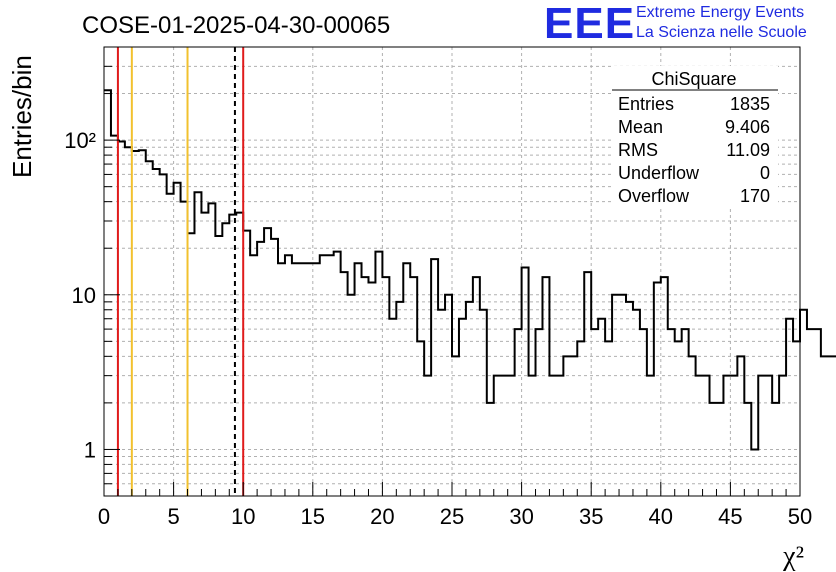  Describe the element at coordinates (730, 516) in the screenshot. I see `x-tick-label: 45` at that location.